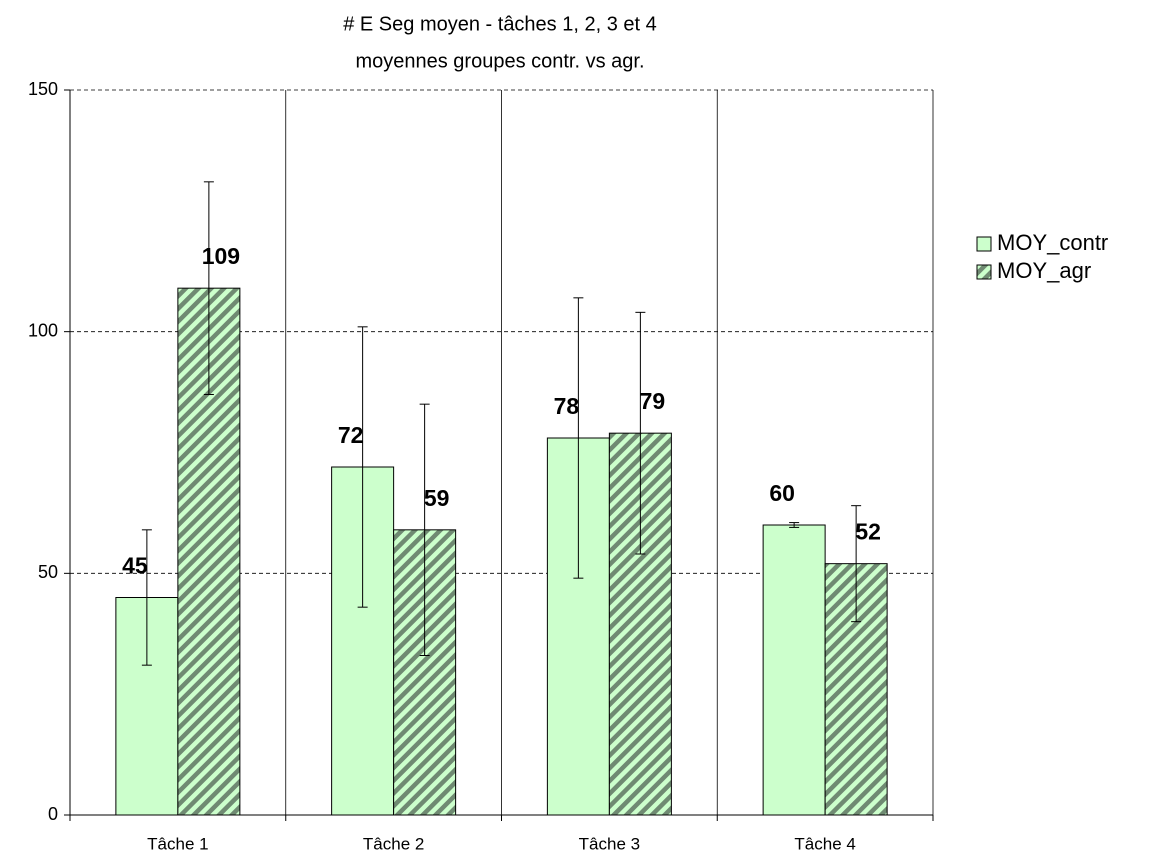 The width and height of the screenshot is (1175, 868). Describe the element at coordinates (1052, 242) in the screenshot. I see `legend-label: MOY_contr` at that location.